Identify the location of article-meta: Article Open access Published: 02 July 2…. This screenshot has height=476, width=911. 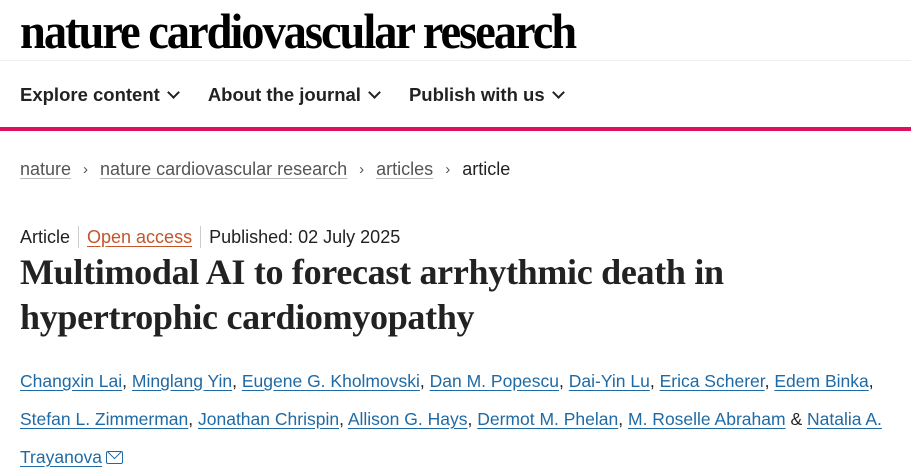
(210, 237).